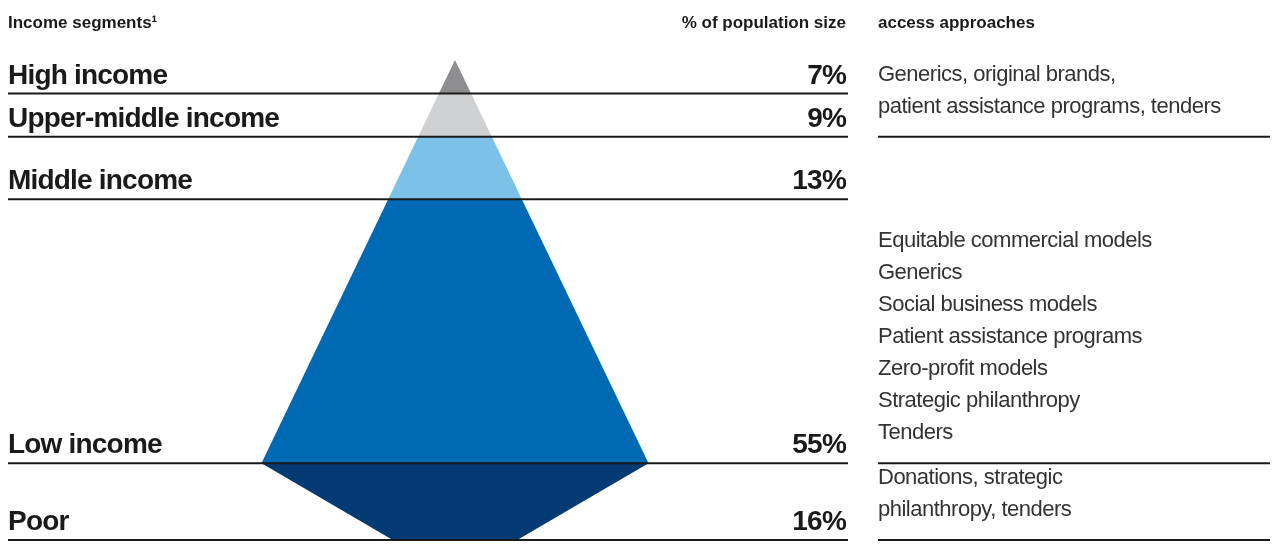  What do you see at coordinates (85, 444) in the screenshot?
I see `category-label: Low income` at bounding box center [85, 444].